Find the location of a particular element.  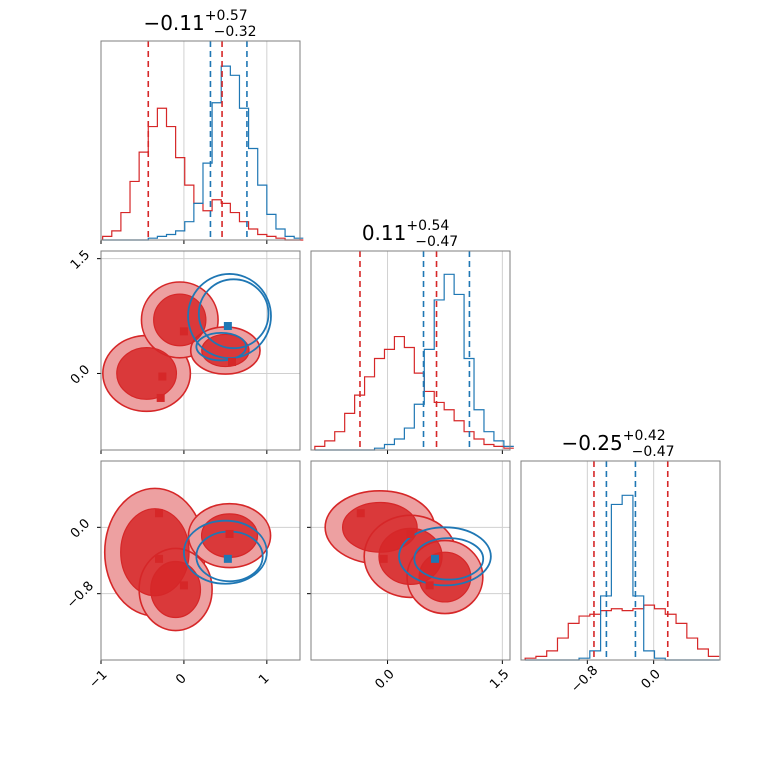

panel-hist-p1 is located at coordinates (410, 350).